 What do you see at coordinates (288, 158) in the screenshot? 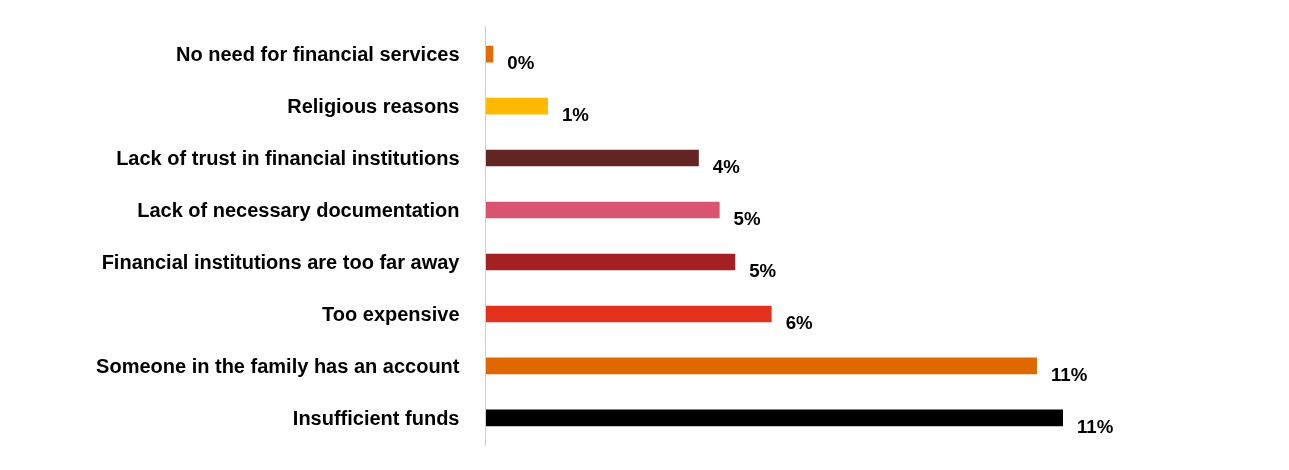
I see `y-tick-label: Lack of trust in financial institutions` at bounding box center [288, 158].